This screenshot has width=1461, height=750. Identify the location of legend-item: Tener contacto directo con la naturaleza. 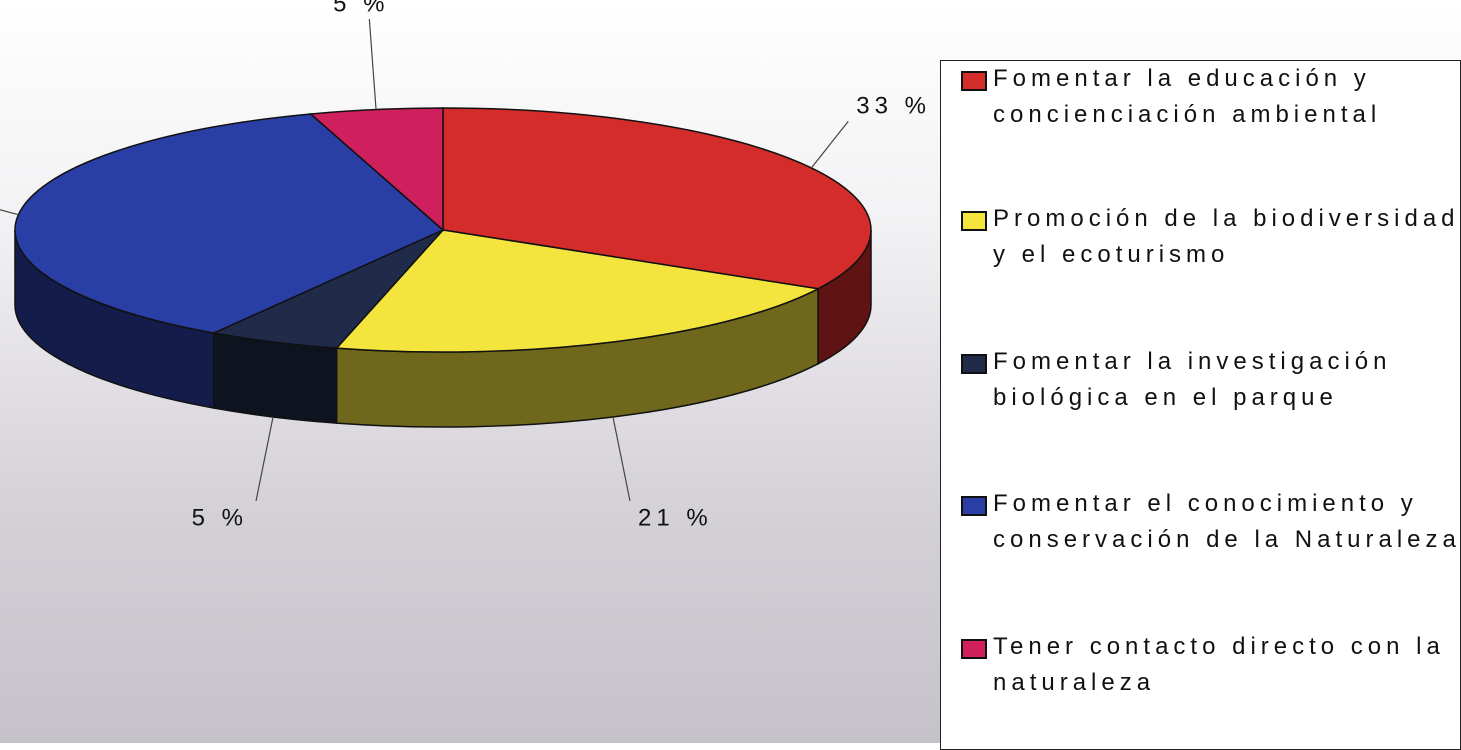
(1210, 665).